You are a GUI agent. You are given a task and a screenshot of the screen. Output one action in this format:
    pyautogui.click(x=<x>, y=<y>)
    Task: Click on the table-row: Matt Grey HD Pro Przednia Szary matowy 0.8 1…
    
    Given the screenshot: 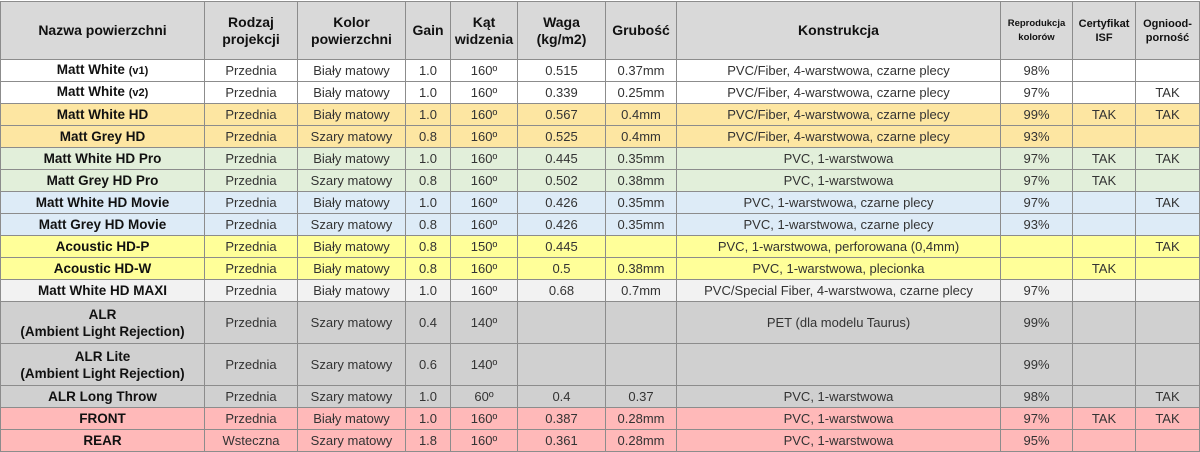 What is the action you would take?
    pyautogui.click(x=600, y=180)
    